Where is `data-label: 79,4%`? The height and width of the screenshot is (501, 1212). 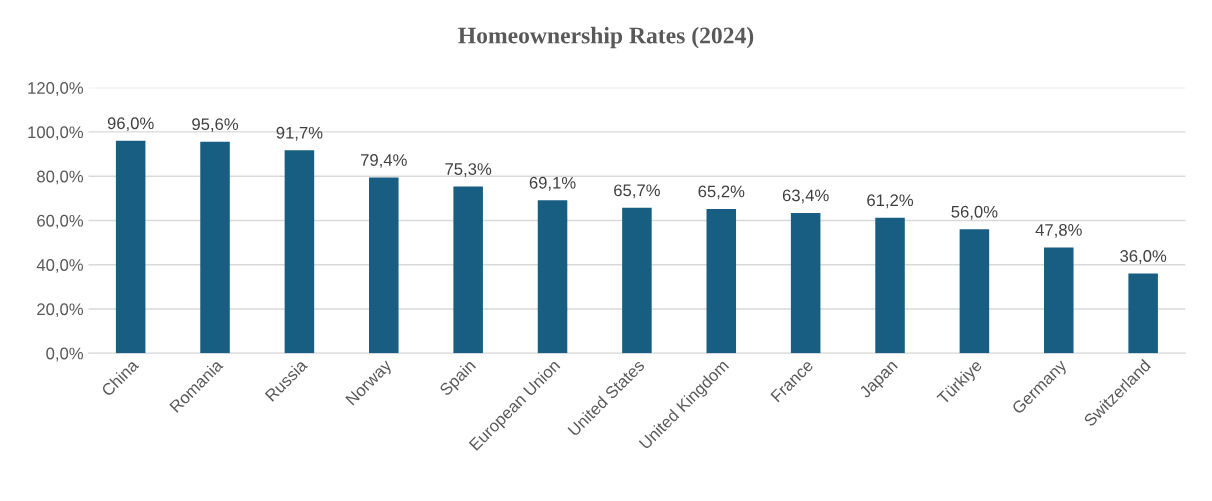 data-label: 79,4% is located at coordinates (384, 161).